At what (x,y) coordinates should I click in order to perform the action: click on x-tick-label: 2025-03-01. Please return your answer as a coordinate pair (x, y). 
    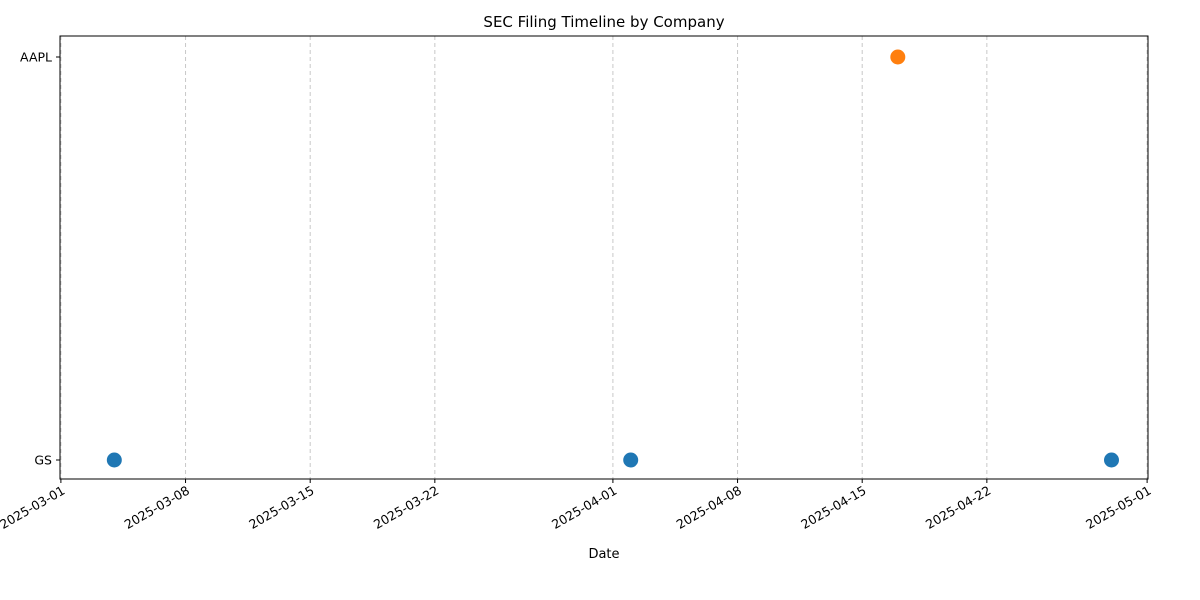
    Looking at the image, I should click on (33, 507).